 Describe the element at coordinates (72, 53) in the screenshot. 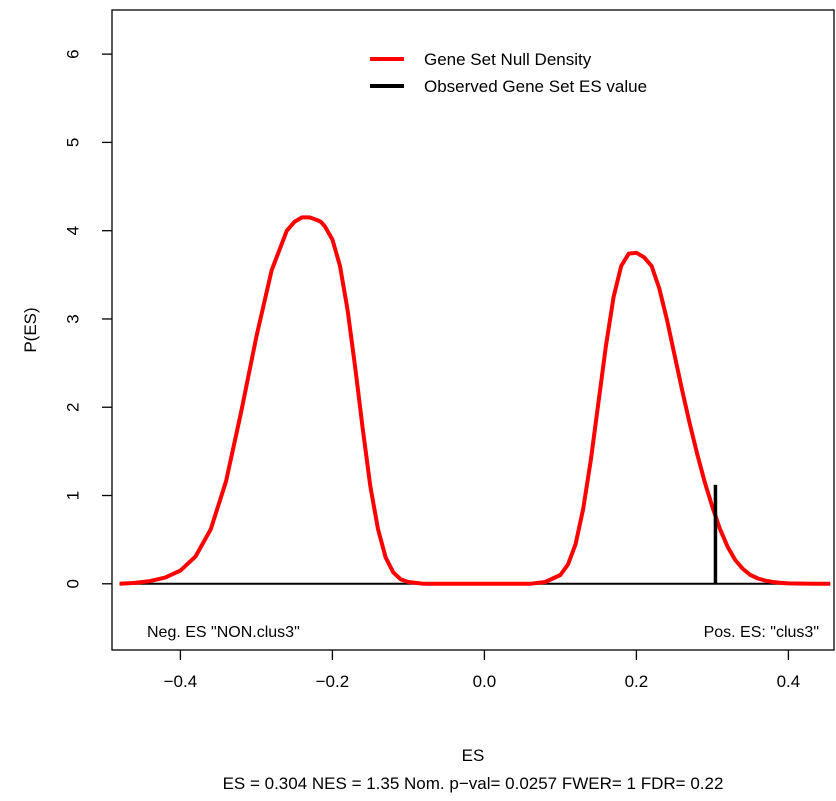

I see `y-tick-label: 6` at that location.